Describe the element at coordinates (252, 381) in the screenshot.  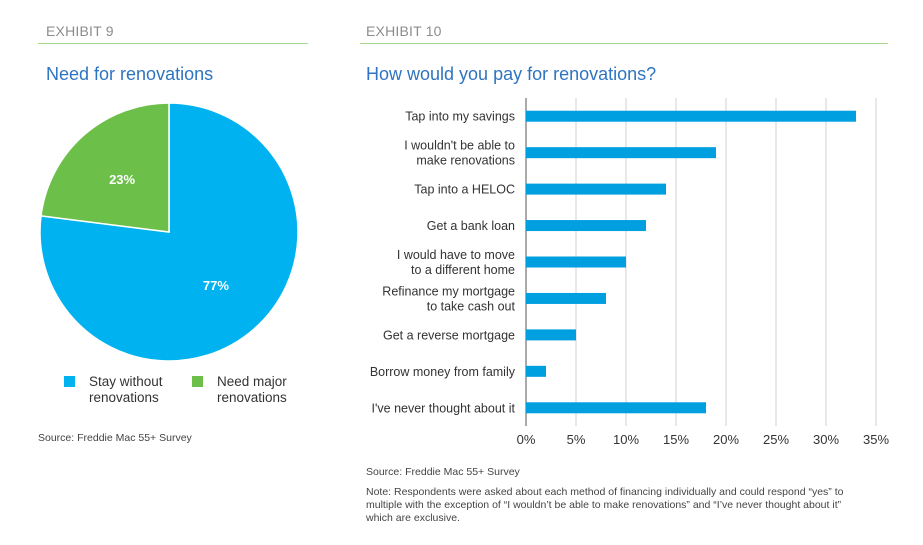
I see `legend-label-line1: Need major` at that location.